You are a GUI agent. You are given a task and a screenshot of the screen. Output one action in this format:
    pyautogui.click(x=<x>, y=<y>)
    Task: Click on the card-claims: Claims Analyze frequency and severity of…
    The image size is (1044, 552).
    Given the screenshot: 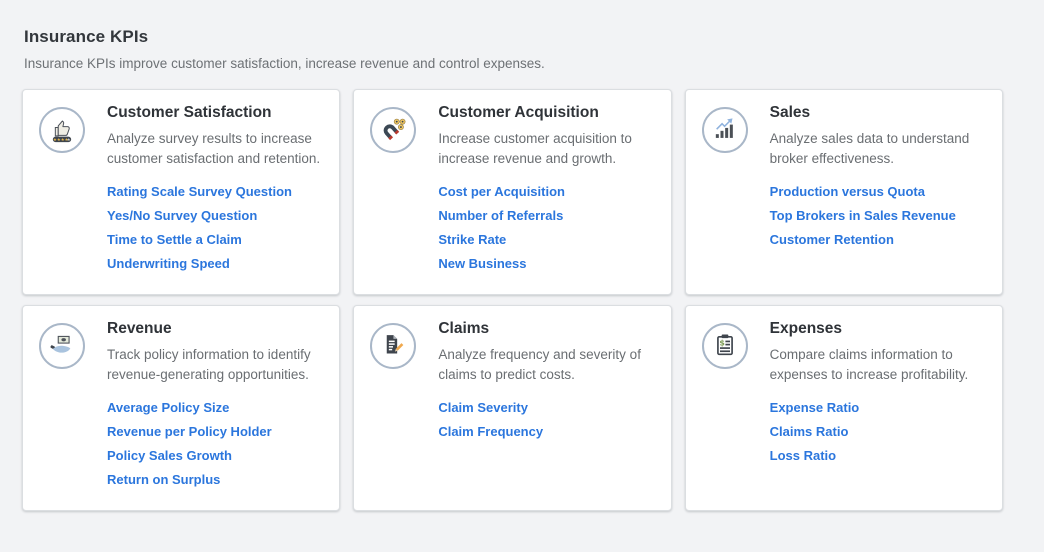 What is the action you would take?
    pyautogui.click(x=512, y=408)
    